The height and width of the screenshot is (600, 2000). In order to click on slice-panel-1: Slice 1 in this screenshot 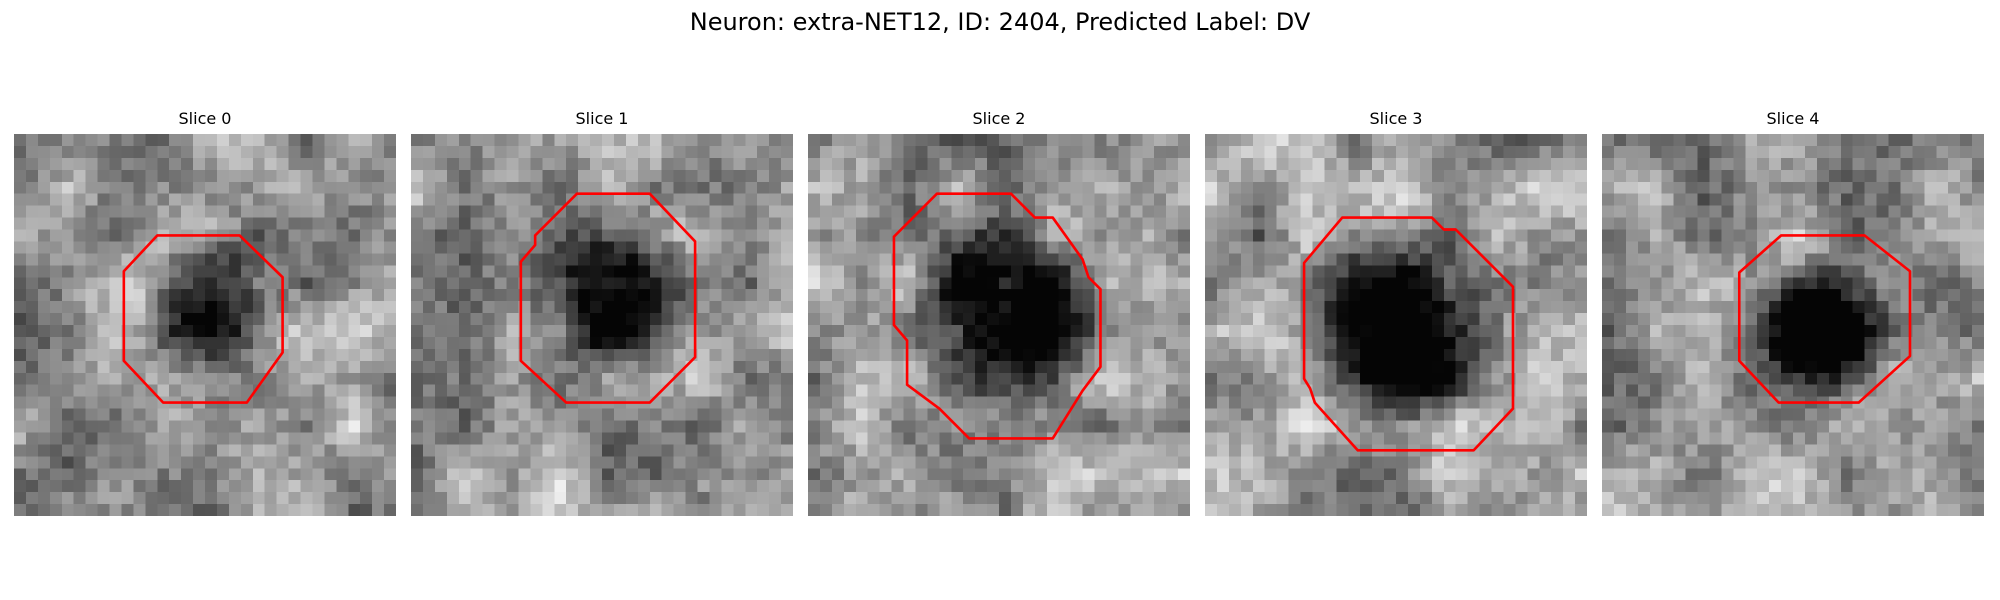, I will do `click(602, 312)`.